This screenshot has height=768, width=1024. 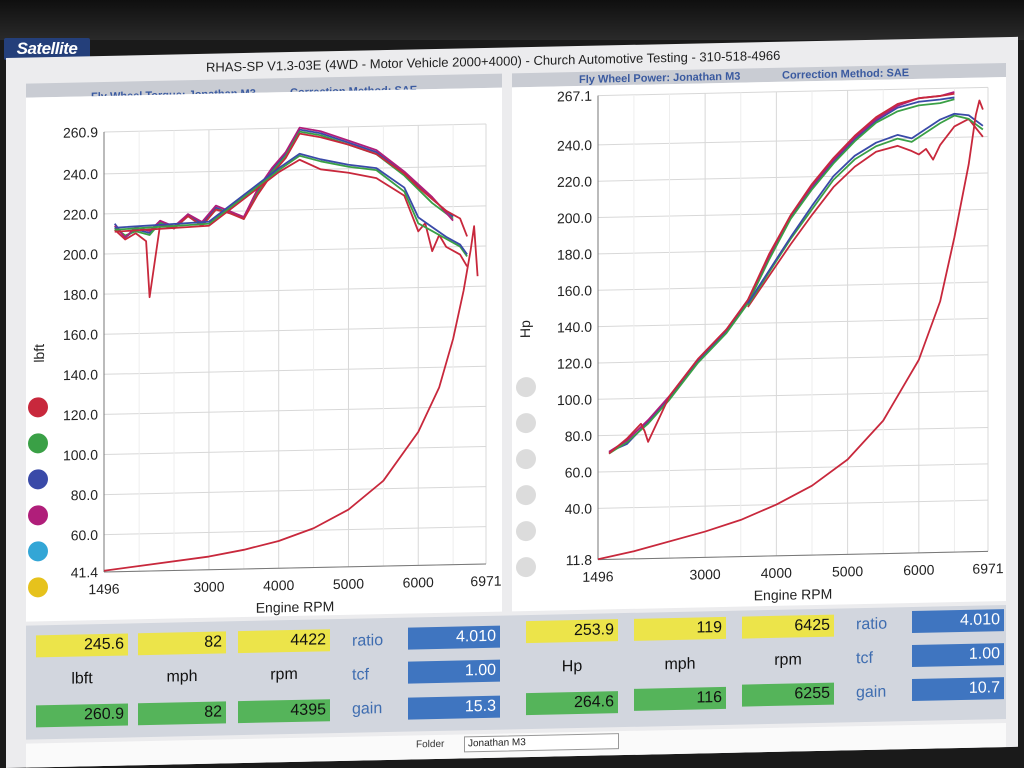 What do you see at coordinates (80, 132) in the screenshot?
I see `chart0-ytick-label-11: 260.9` at bounding box center [80, 132].